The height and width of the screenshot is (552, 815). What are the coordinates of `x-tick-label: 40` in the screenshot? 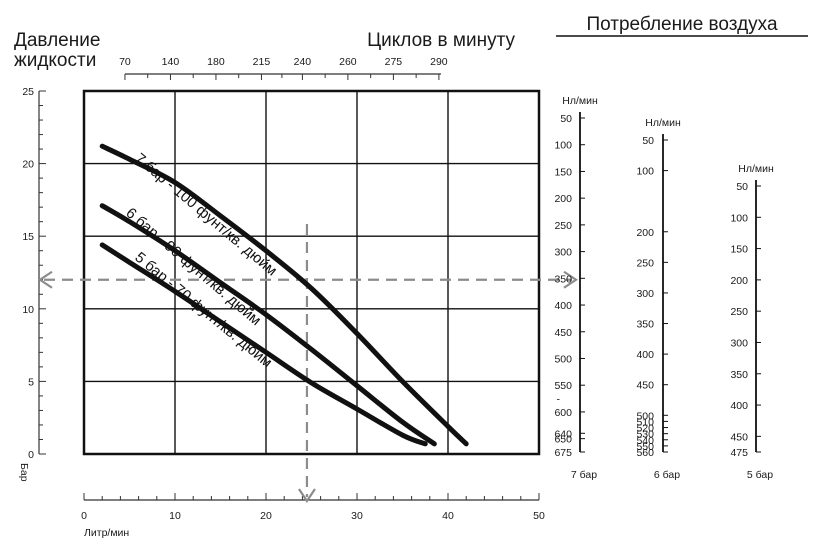 It's located at (448, 516).